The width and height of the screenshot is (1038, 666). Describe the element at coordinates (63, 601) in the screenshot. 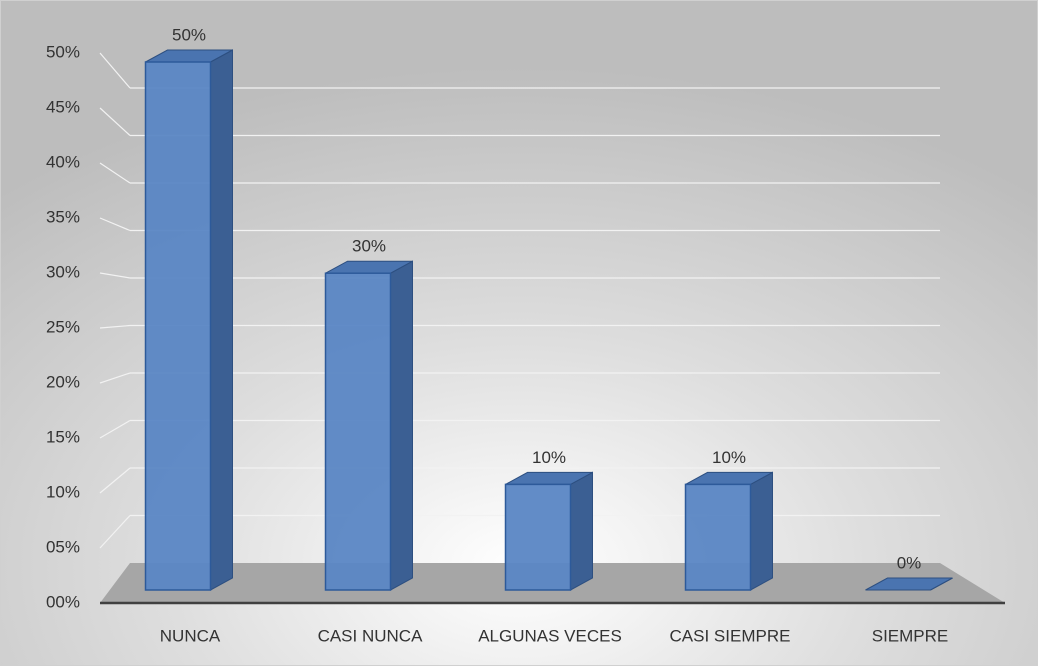

I see `y-tick-label: 00%` at that location.